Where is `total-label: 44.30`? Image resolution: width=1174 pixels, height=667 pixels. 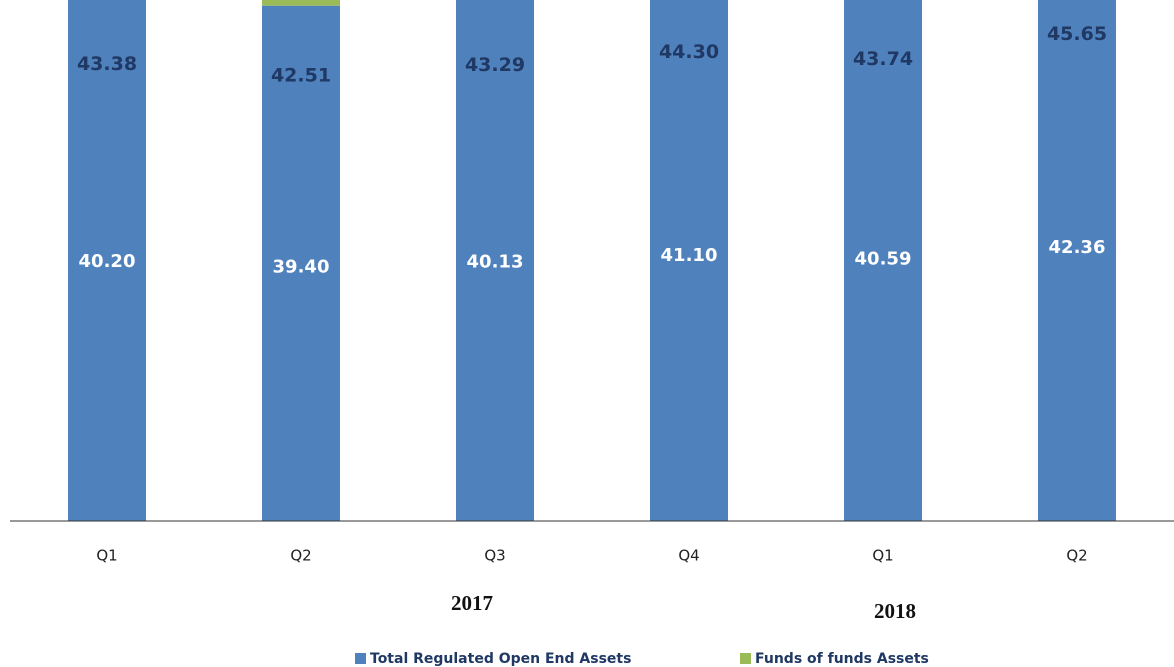
total-label: 44.30 is located at coordinates (689, 52).